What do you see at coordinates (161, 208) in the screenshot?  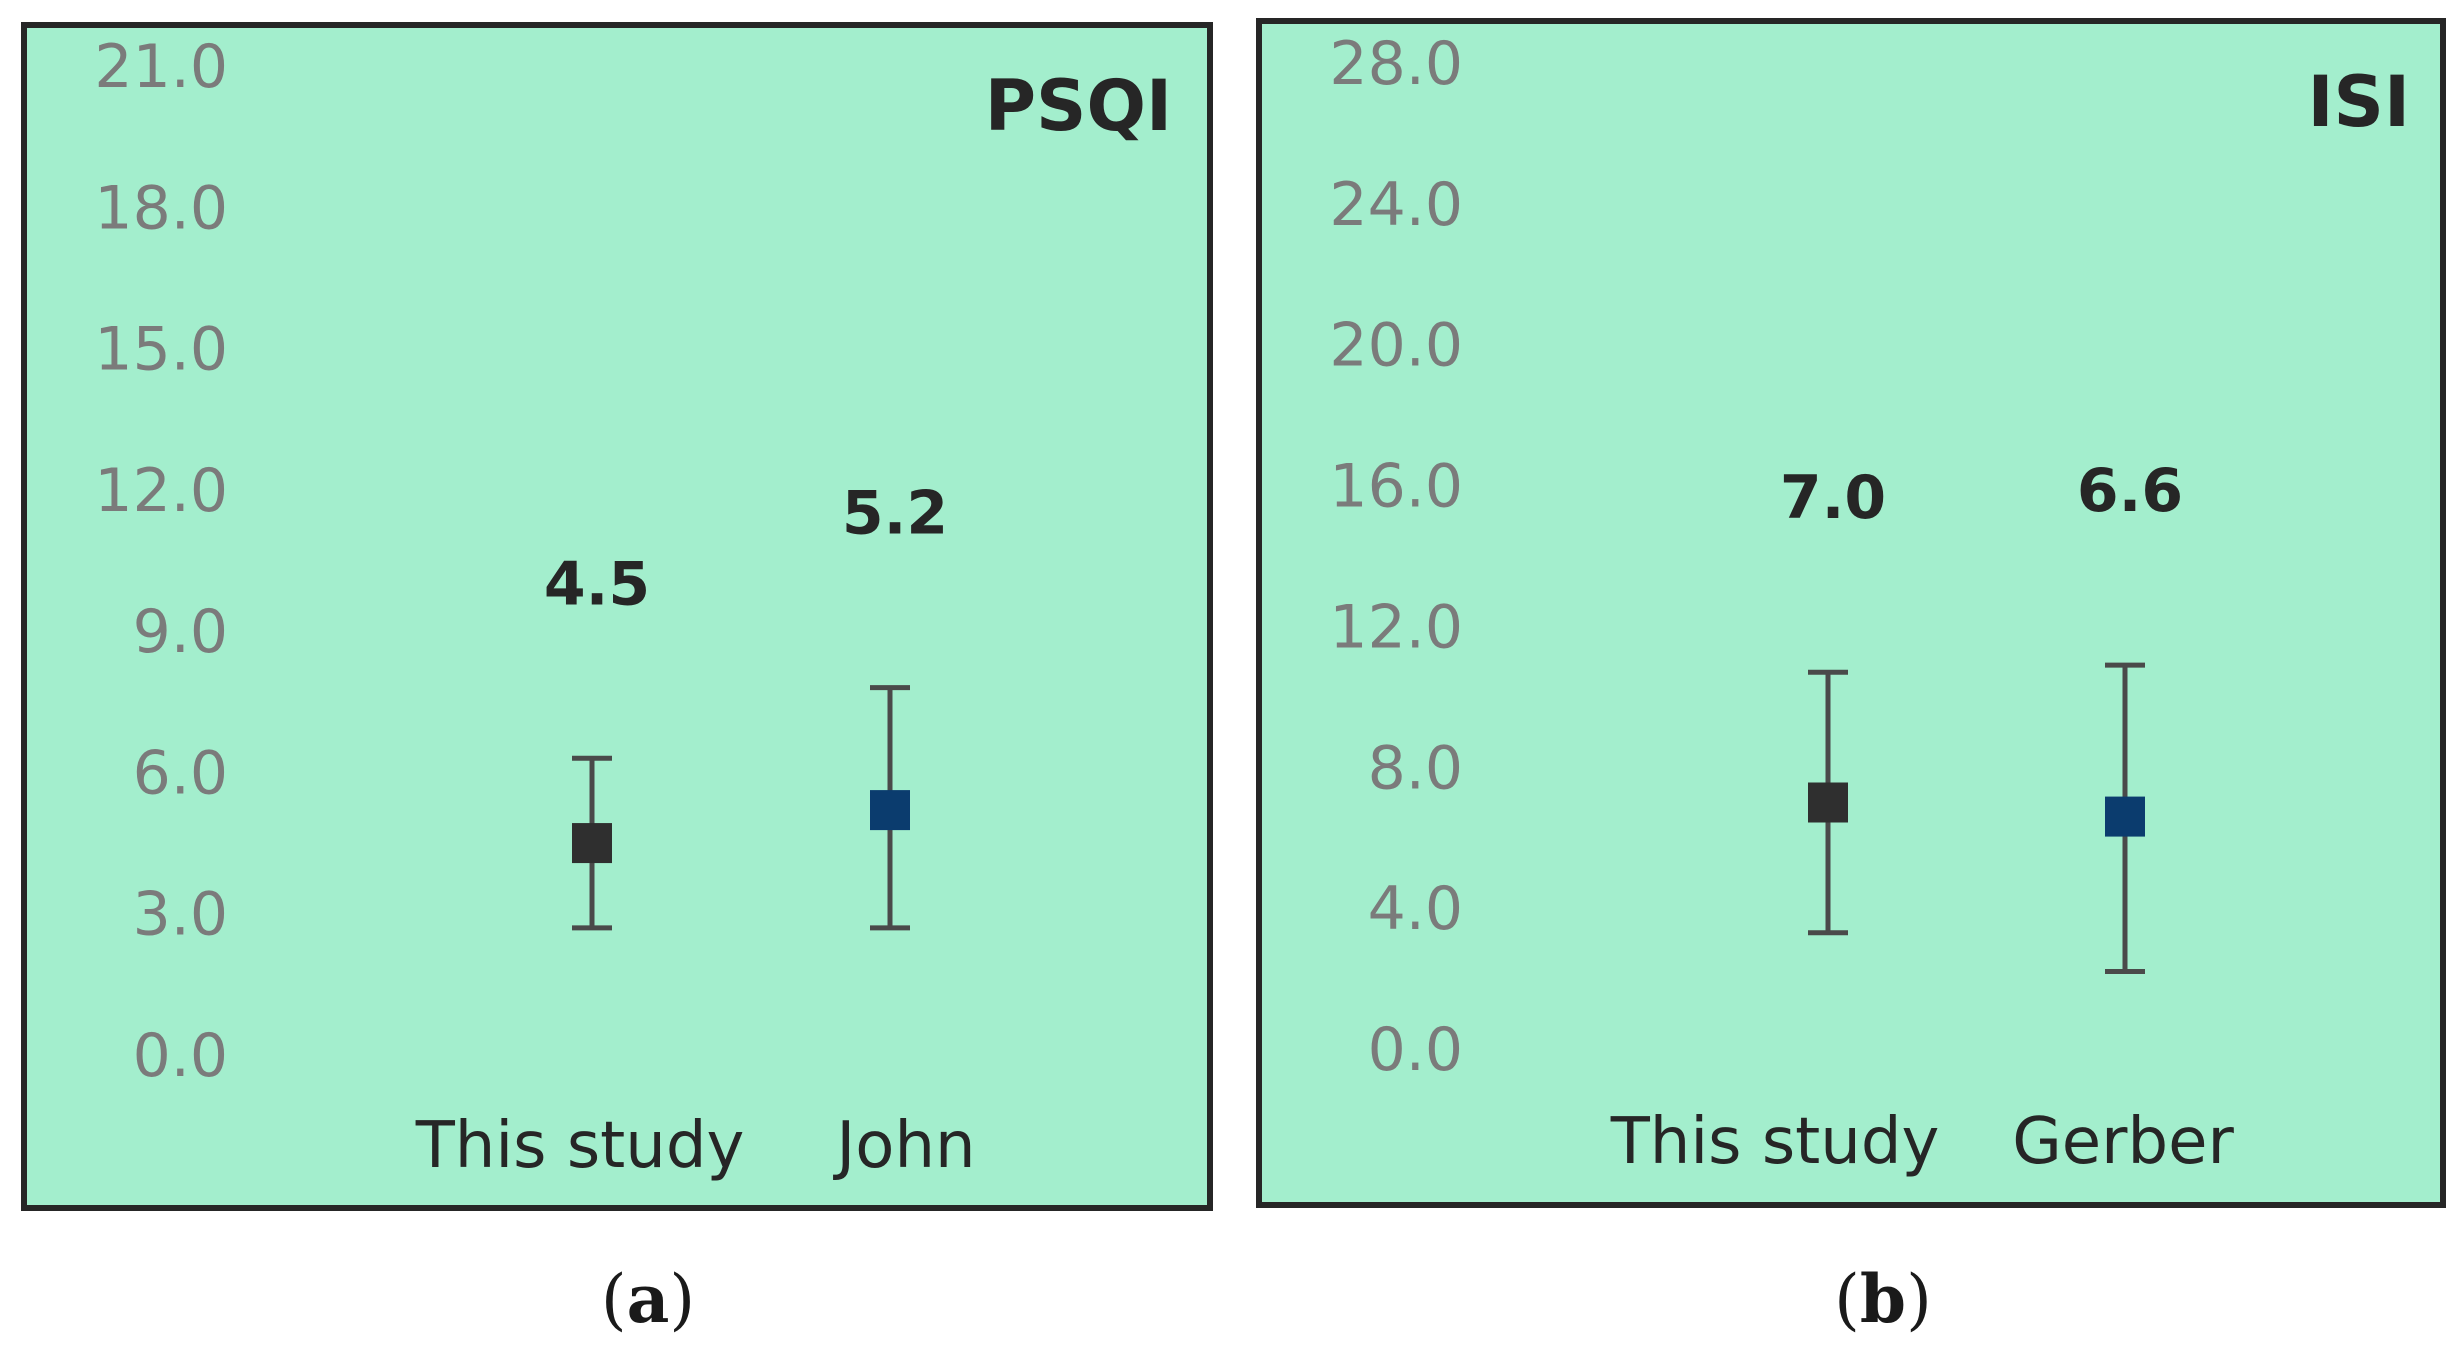 I see `panel-a-ytick: 18.0` at bounding box center [161, 208].